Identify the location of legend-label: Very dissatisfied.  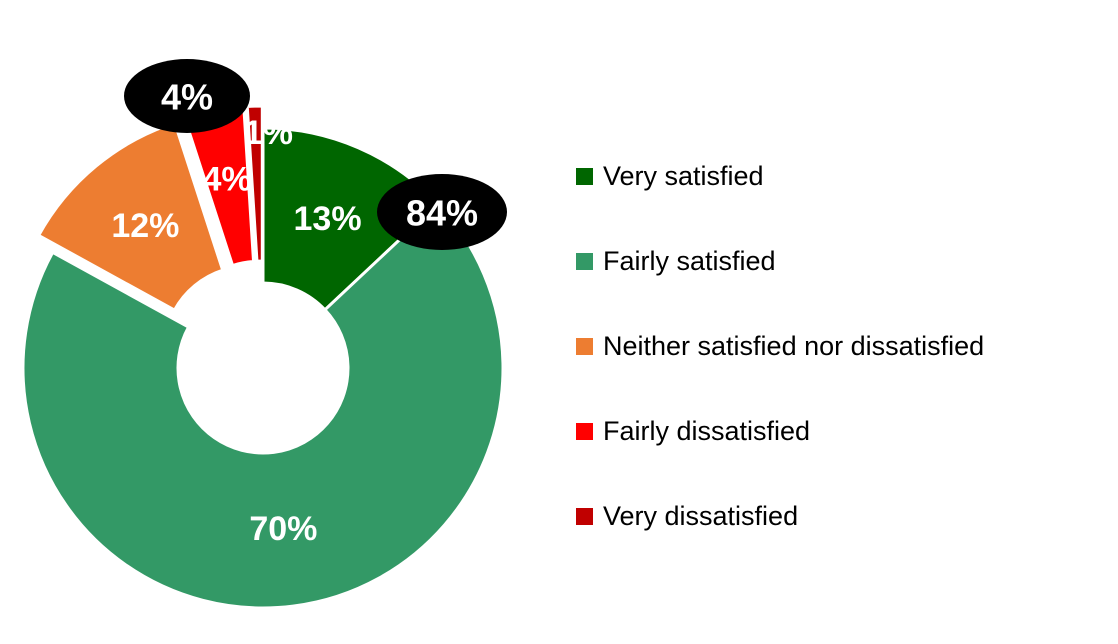
(701, 516).